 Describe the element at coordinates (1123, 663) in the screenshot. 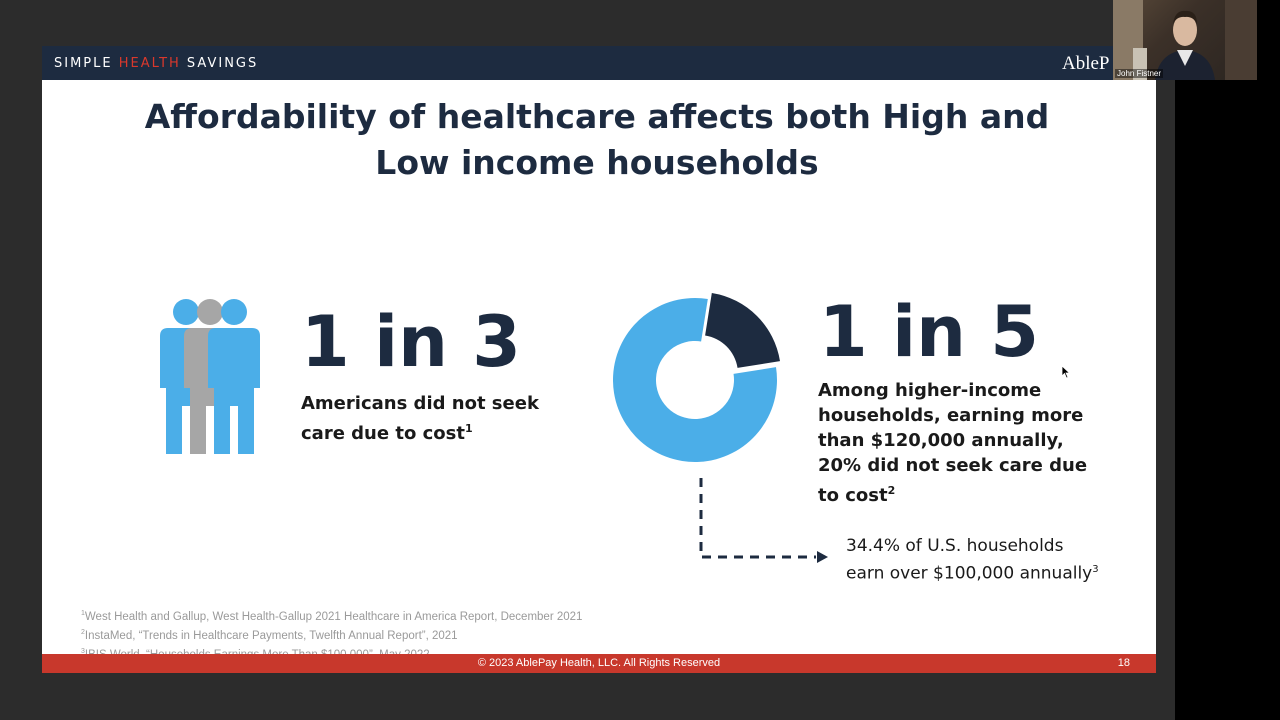

I see `slide-page-number: 18` at that location.